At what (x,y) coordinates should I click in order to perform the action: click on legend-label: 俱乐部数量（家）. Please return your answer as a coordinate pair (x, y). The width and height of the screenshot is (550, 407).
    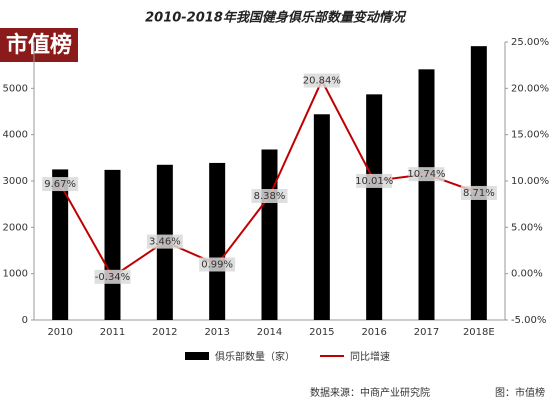
    Looking at the image, I should click on (255, 356).